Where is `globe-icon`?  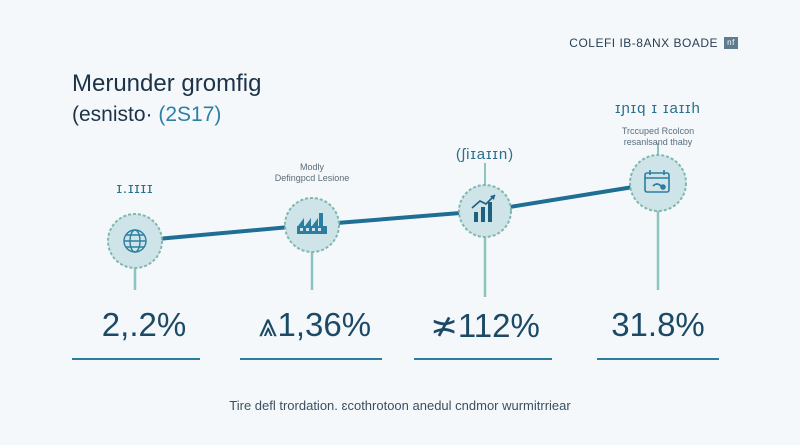 globe-icon is located at coordinates (135, 241).